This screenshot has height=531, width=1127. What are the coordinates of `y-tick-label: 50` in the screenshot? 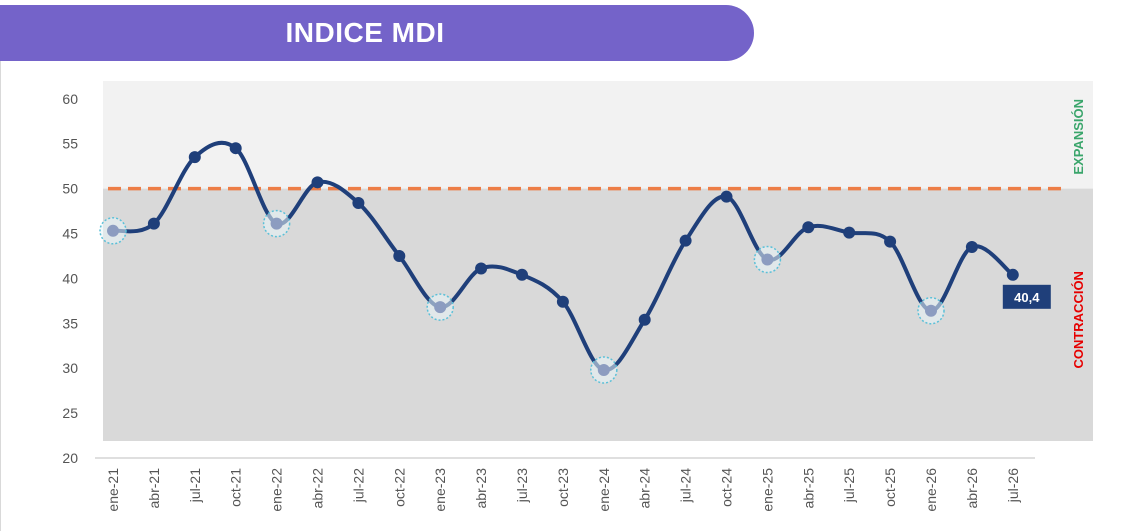 It's located at (70, 189).